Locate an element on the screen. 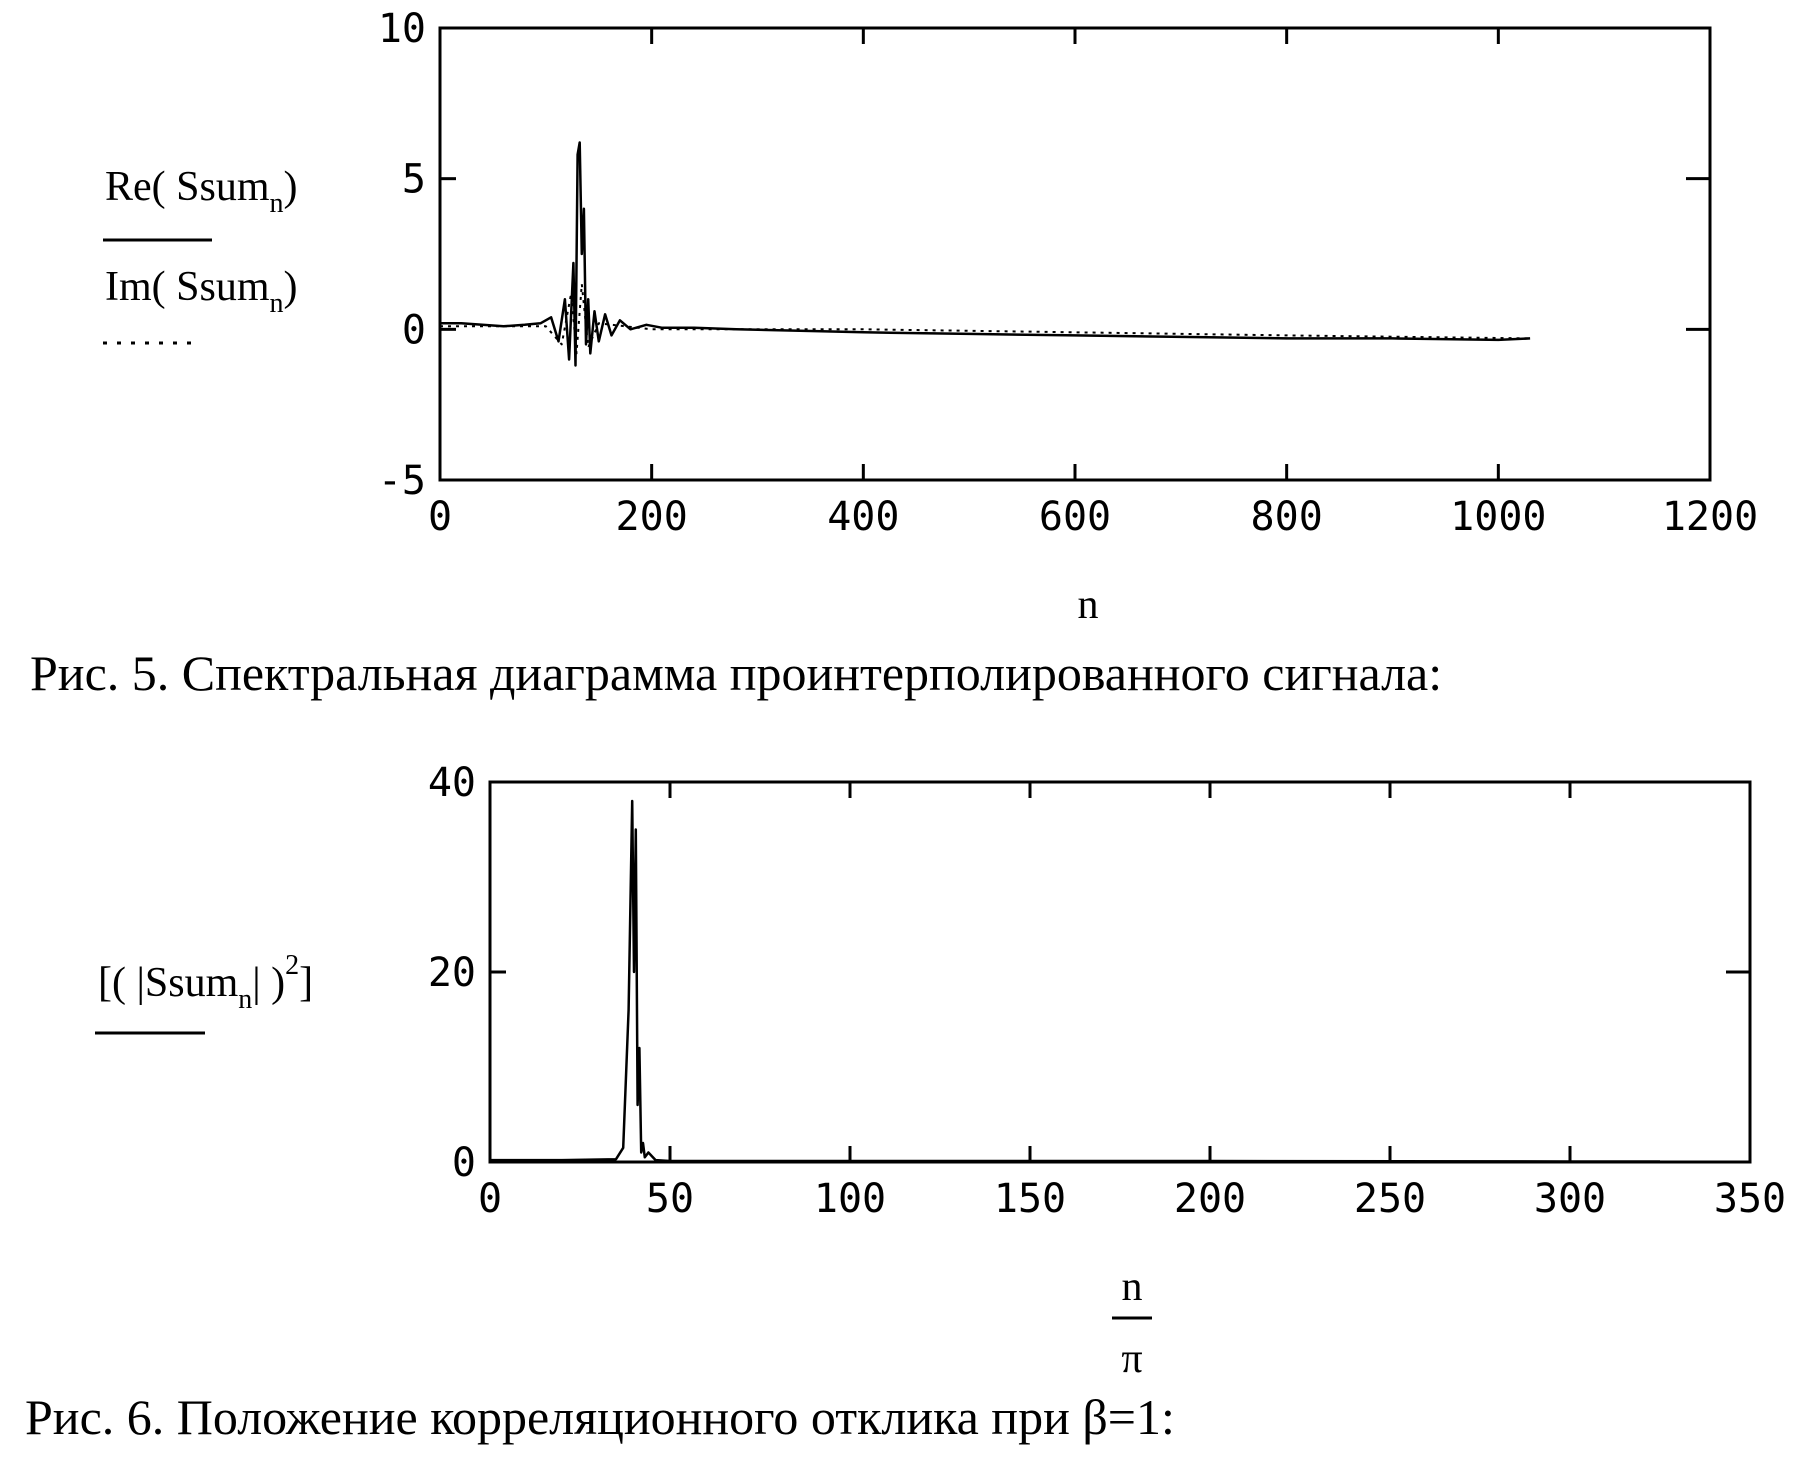 This screenshot has width=1796, height=1472. figure6-y-tick-label: 40 is located at coordinates (452, 783).